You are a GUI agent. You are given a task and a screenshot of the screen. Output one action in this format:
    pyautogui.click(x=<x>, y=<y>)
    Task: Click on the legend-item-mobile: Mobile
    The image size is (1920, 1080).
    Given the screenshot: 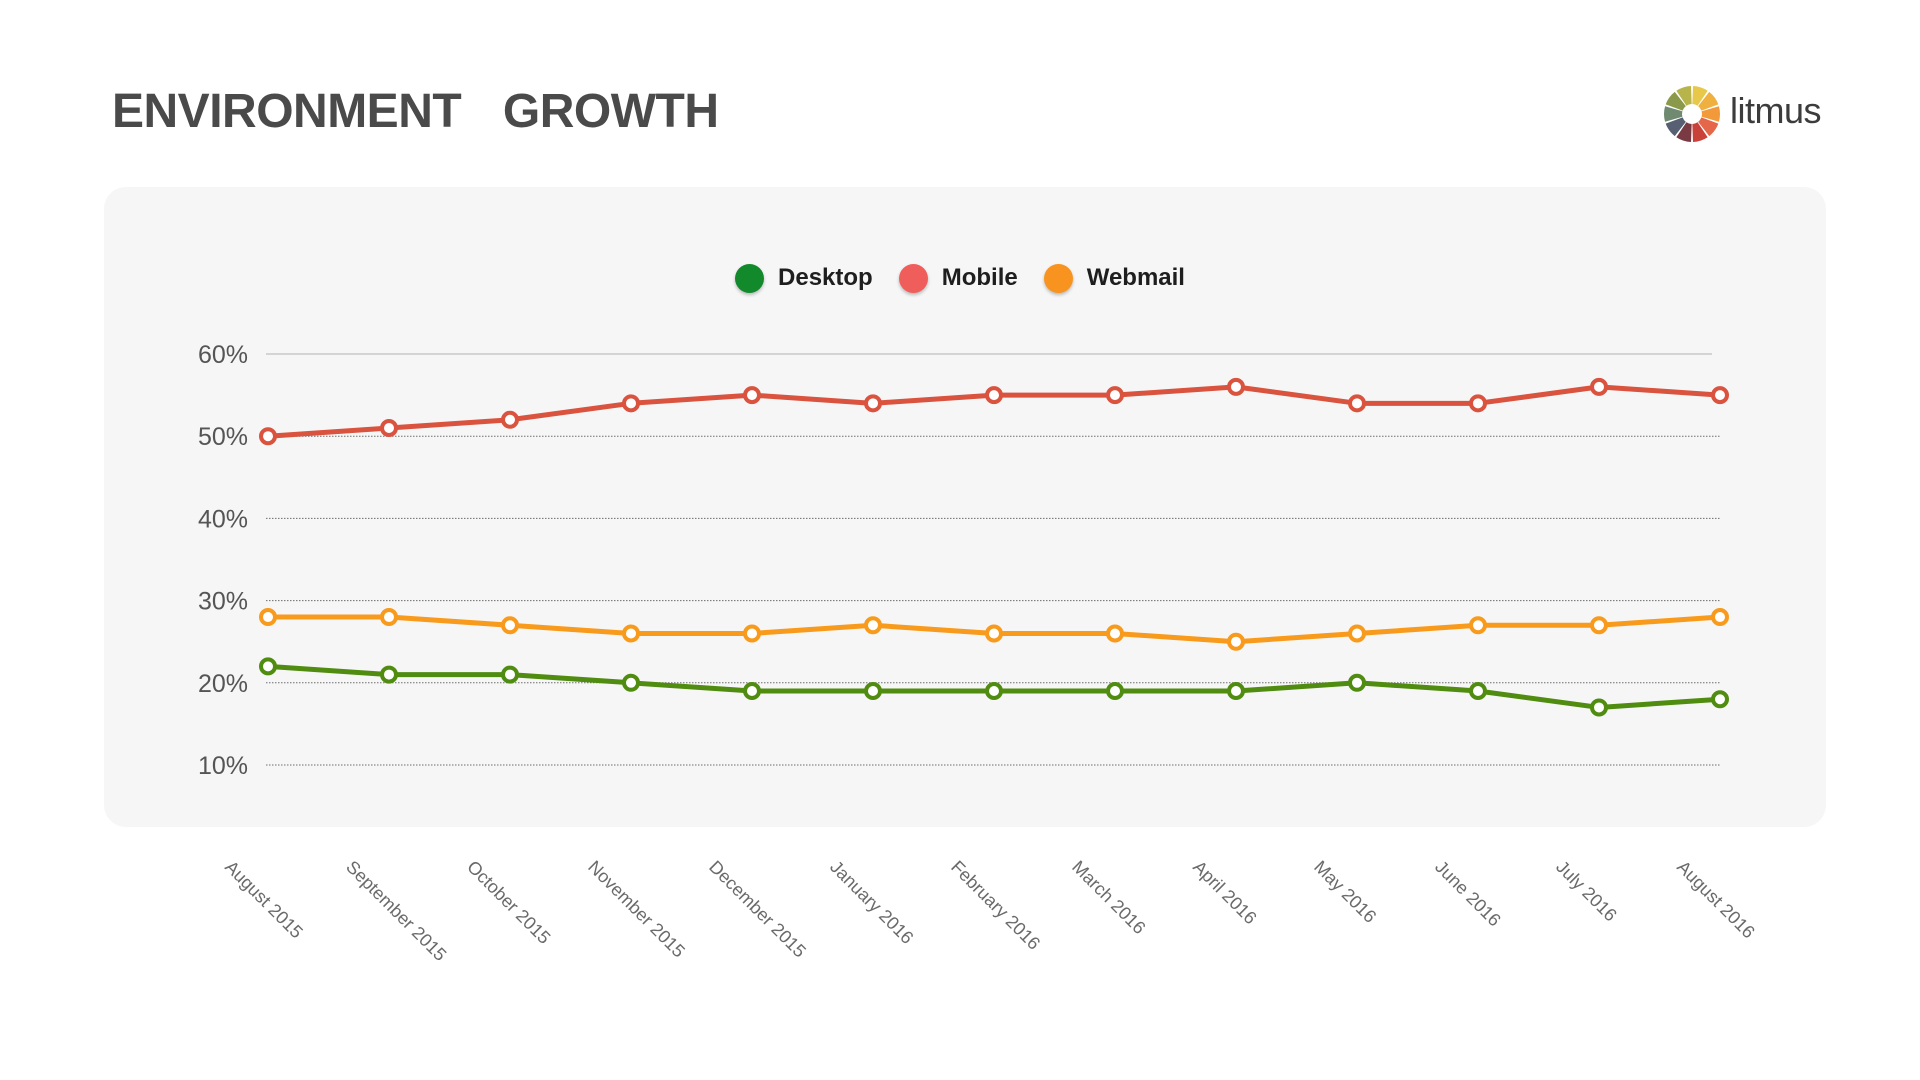 What is the action you would take?
    pyautogui.click(x=958, y=278)
    